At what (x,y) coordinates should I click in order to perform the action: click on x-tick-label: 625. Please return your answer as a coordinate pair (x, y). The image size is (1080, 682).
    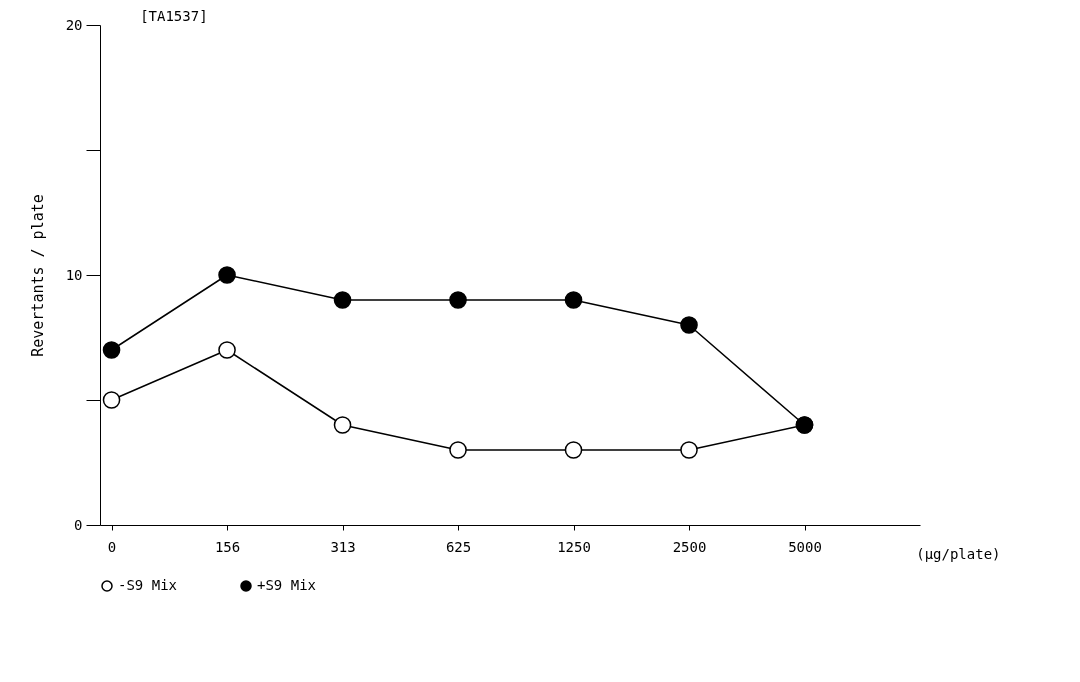
    Looking at the image, I should click on (458, 546).